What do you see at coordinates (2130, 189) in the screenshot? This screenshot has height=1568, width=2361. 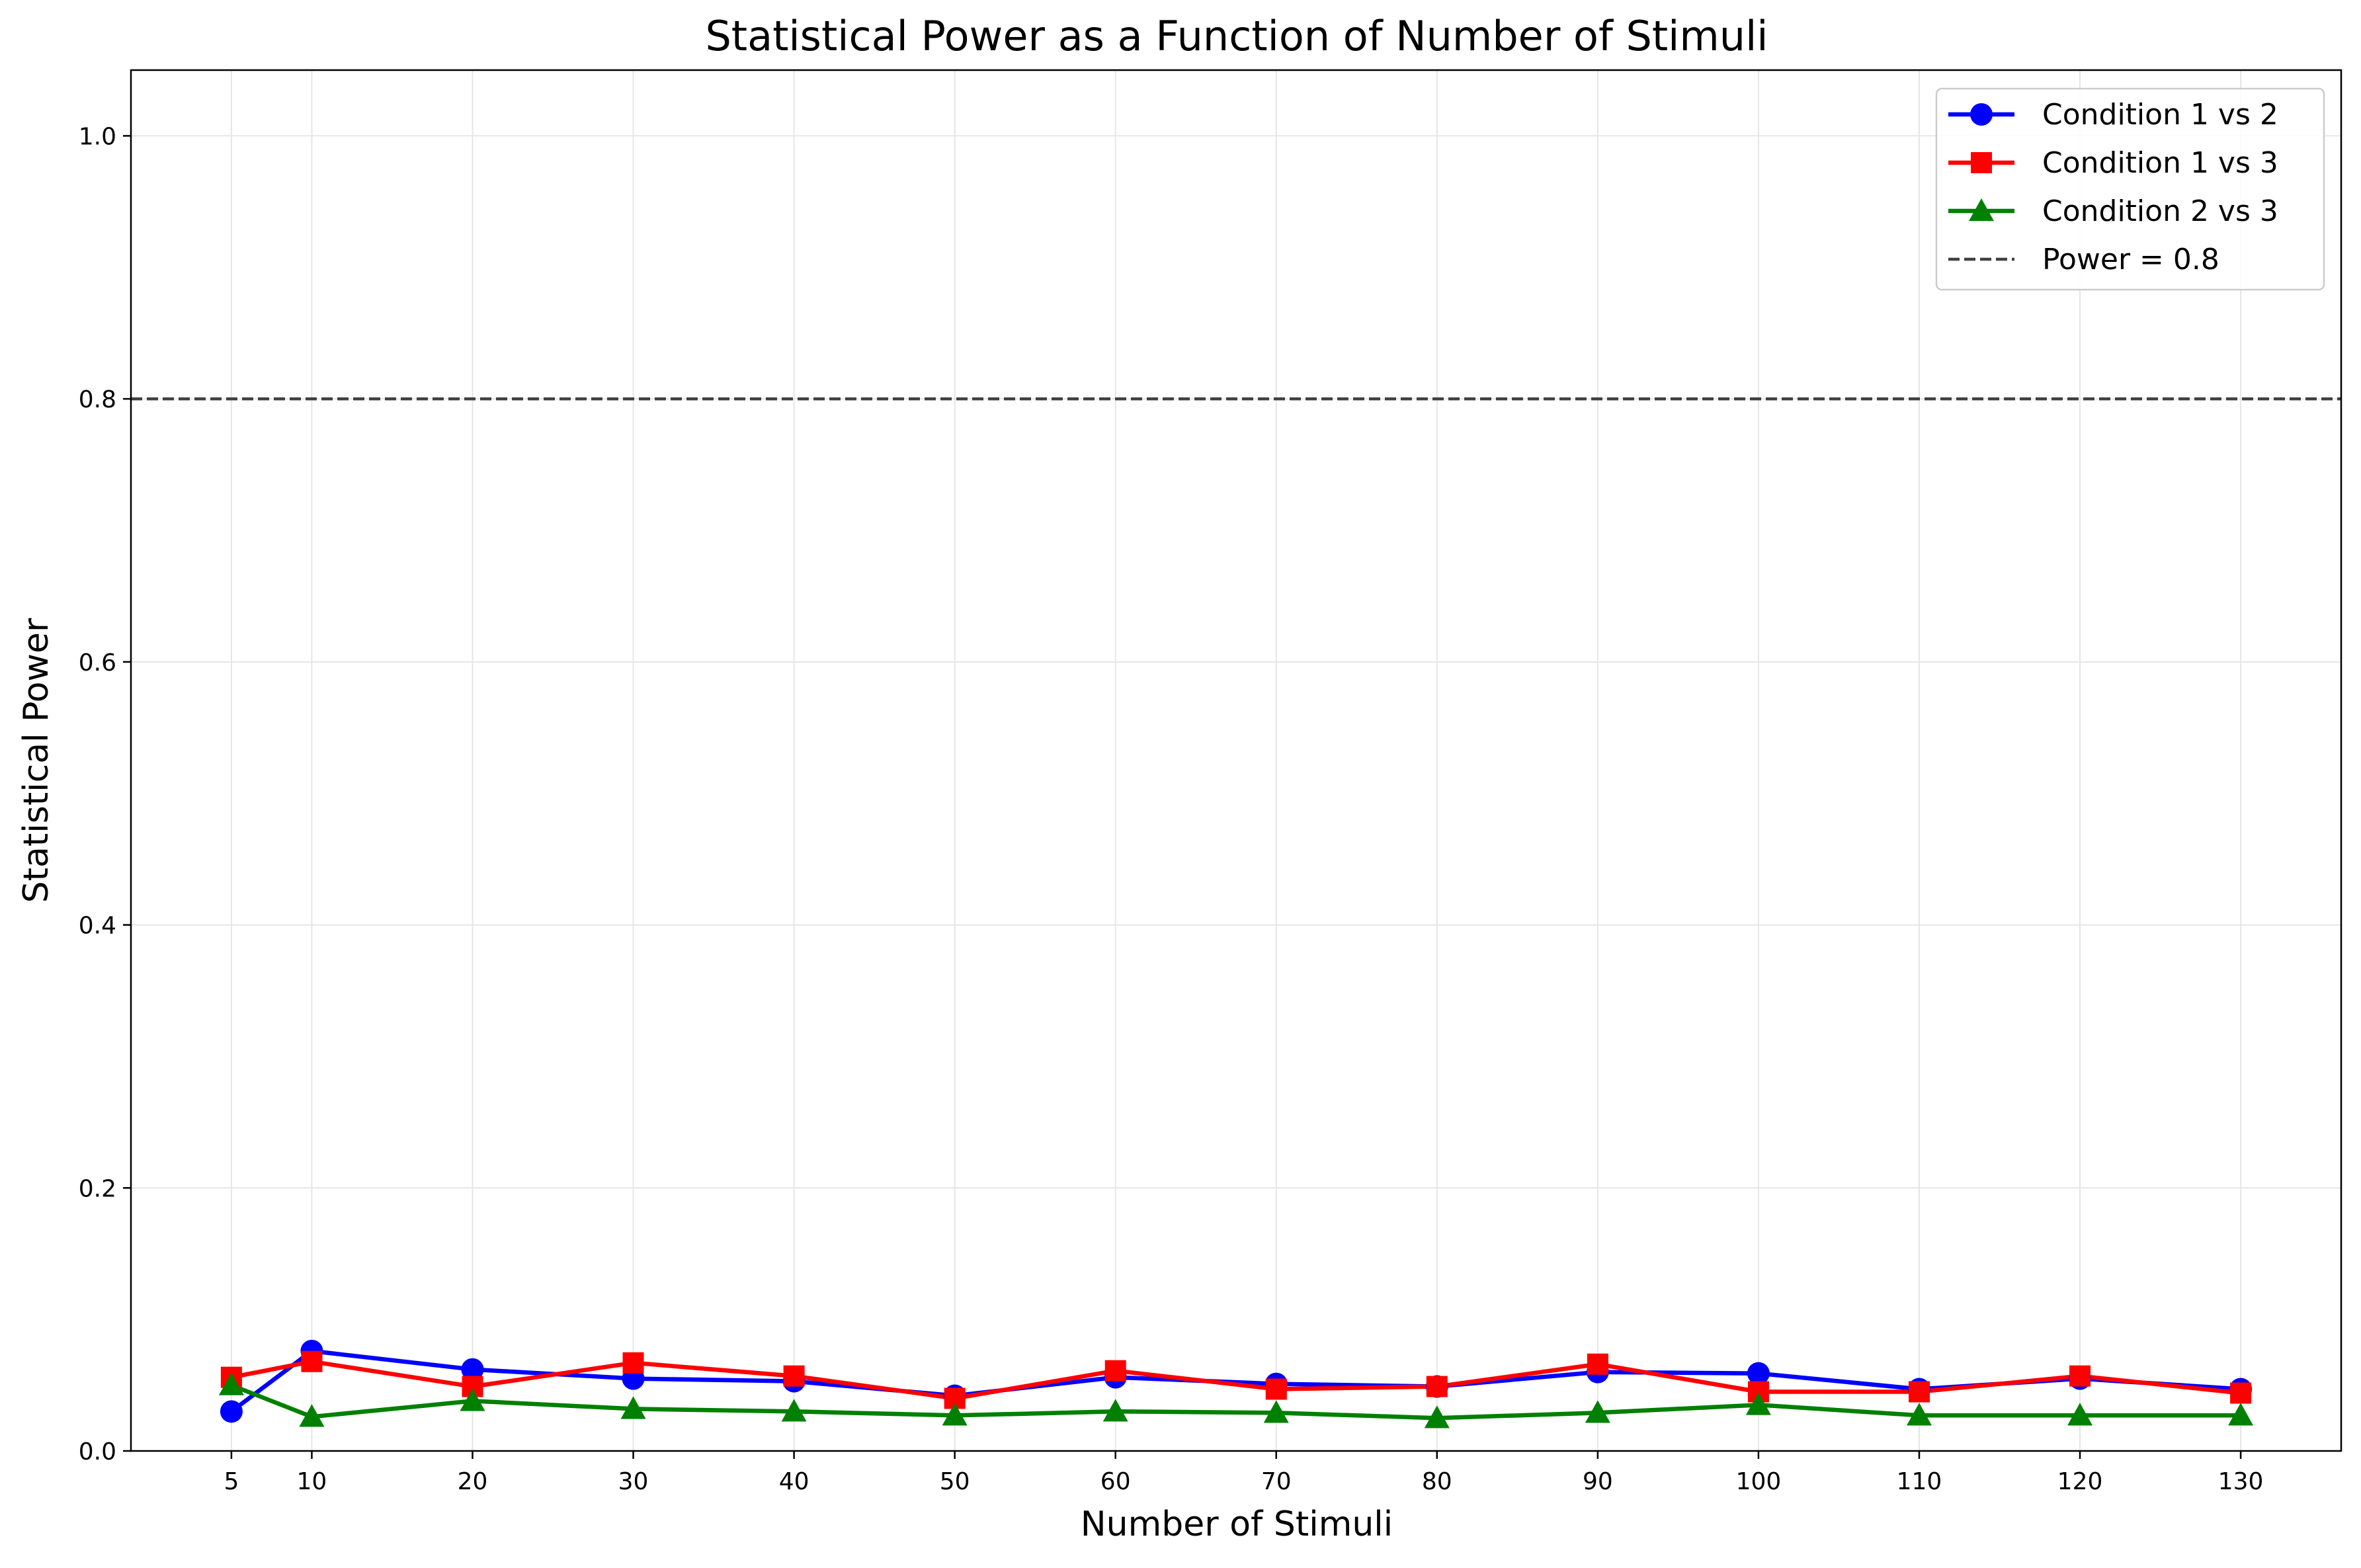 I see `legend-box` at bounding box center [2130, 189].